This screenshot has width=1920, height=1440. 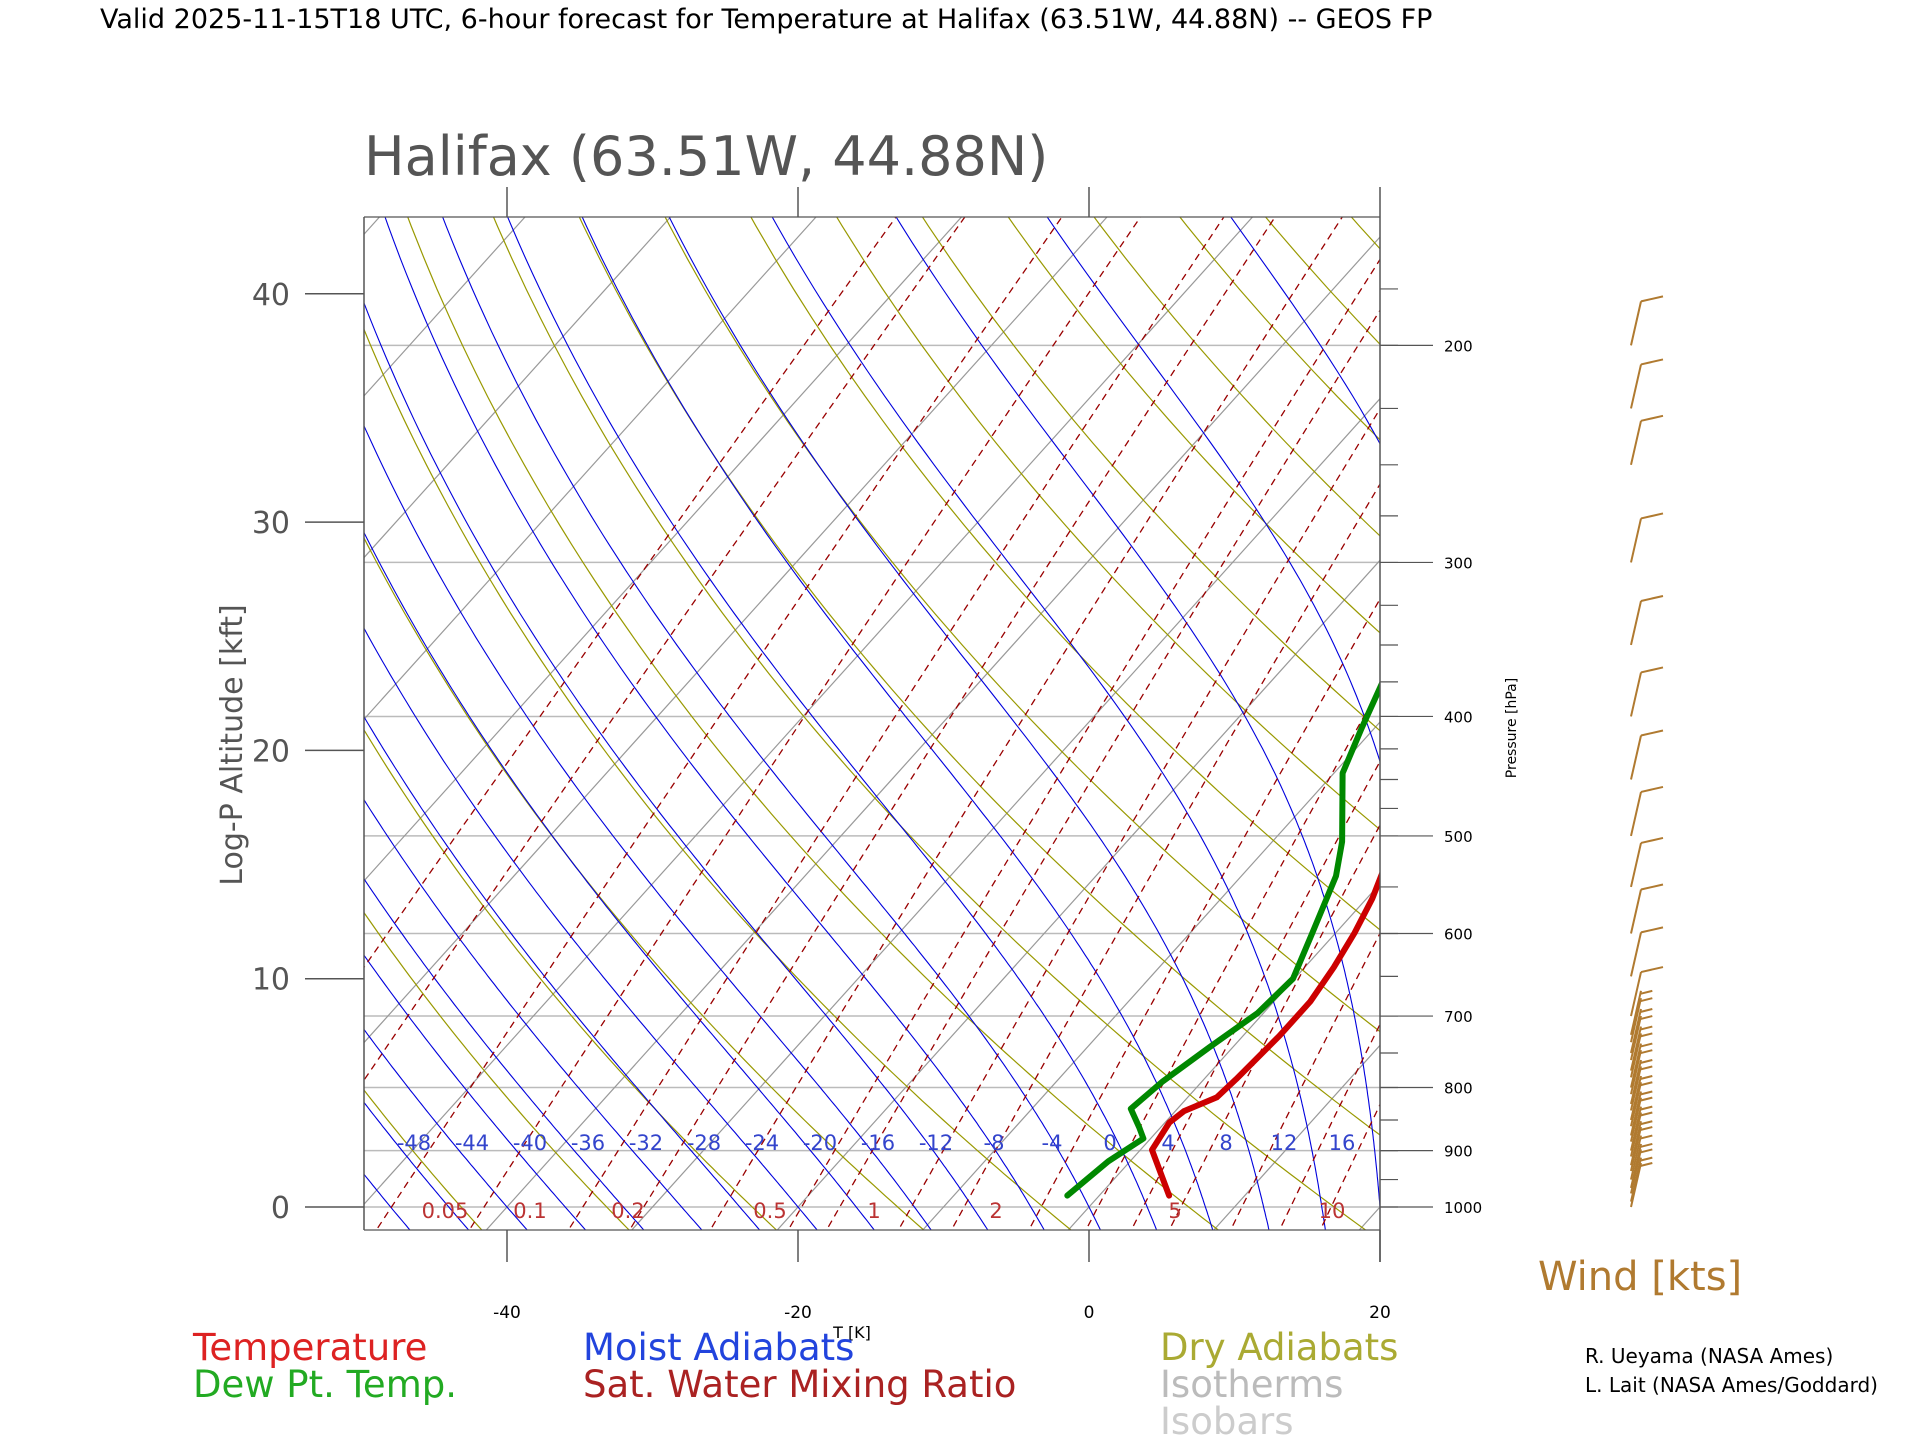 I want to click on title-ticks, so click(x=798, y=202).